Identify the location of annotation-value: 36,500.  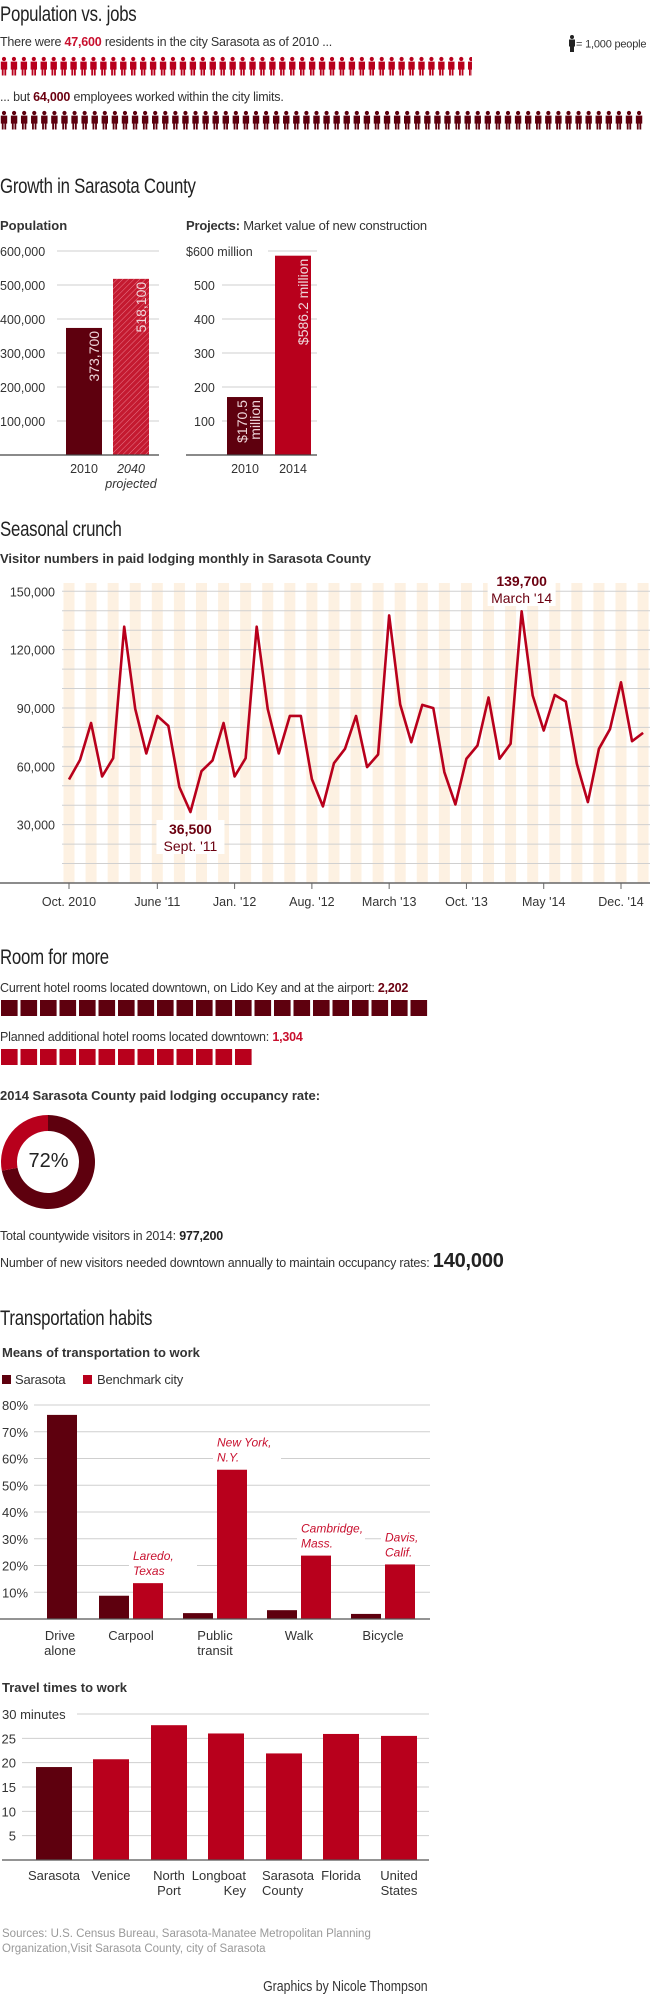
(190, 829).